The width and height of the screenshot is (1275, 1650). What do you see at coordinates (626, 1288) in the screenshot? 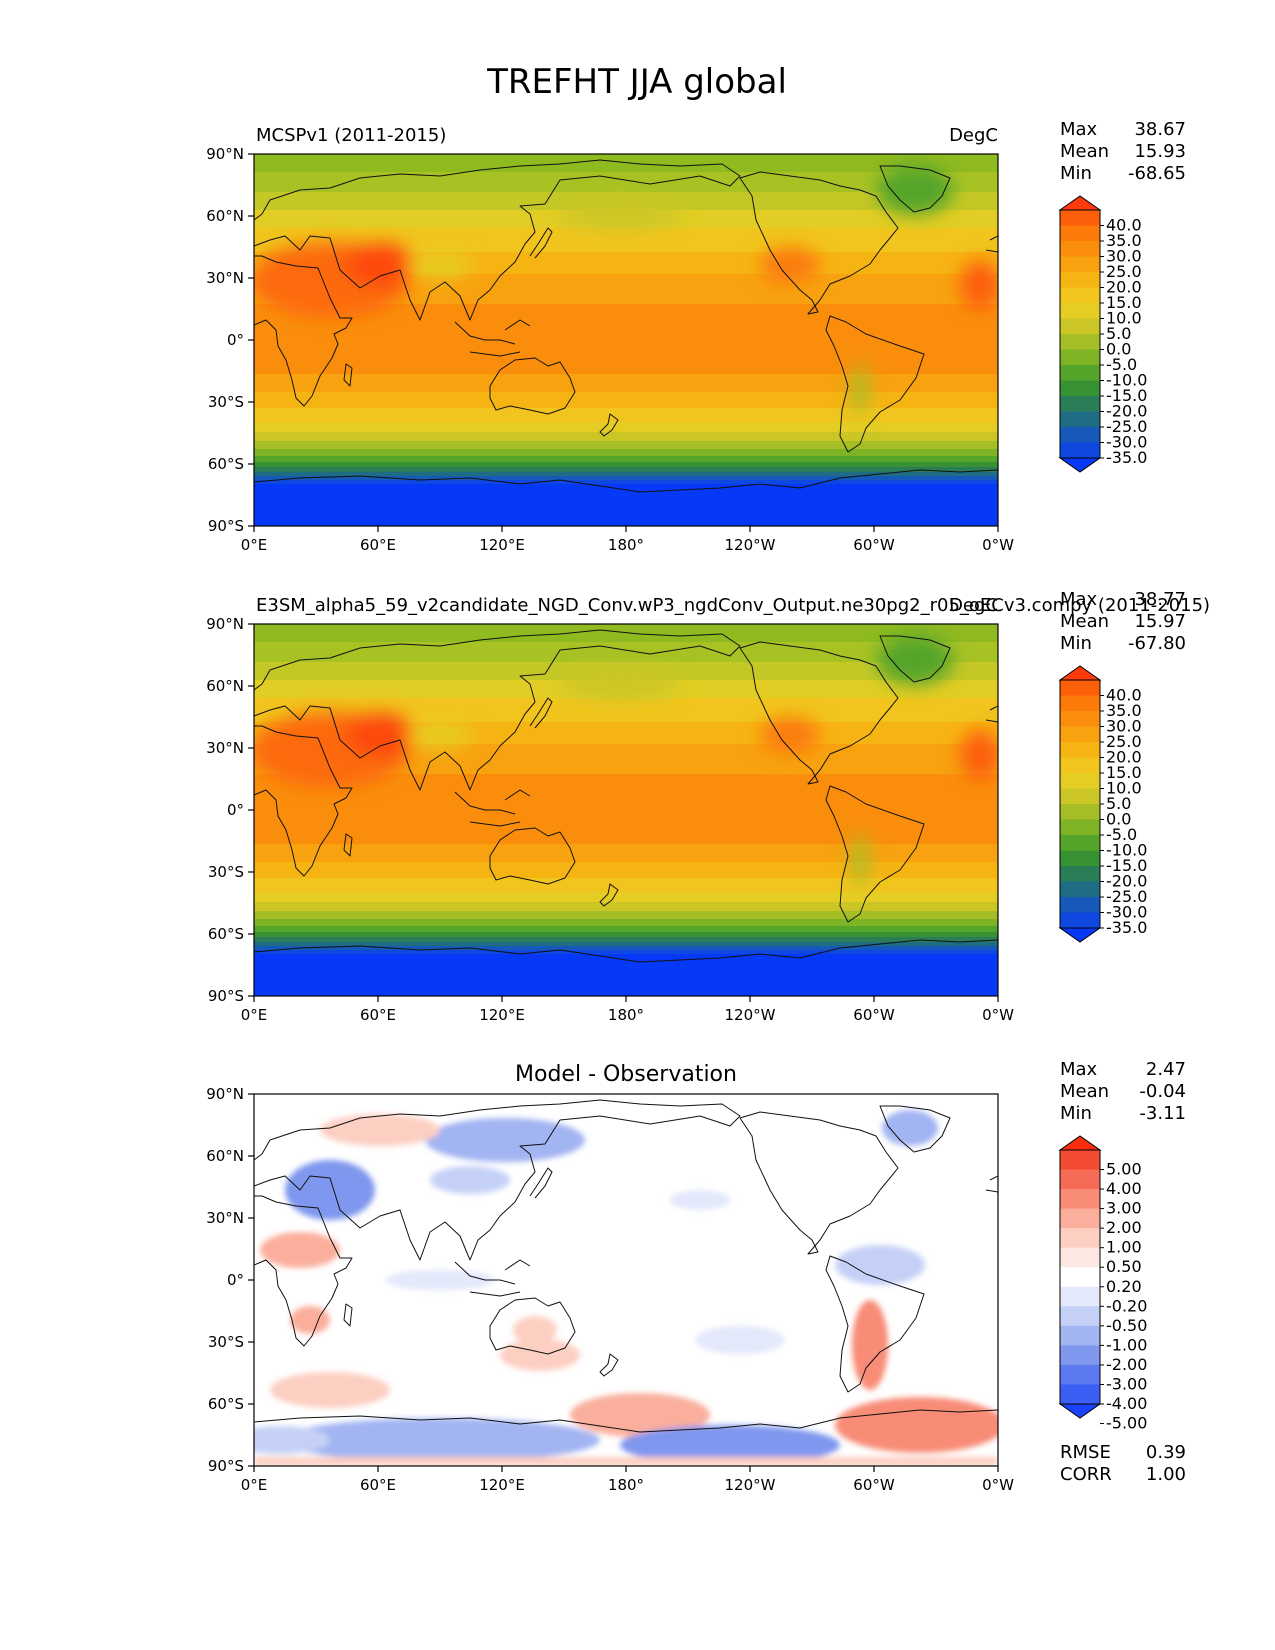
I see `panel-3-difference-field` at bounding box center [626, 1288].